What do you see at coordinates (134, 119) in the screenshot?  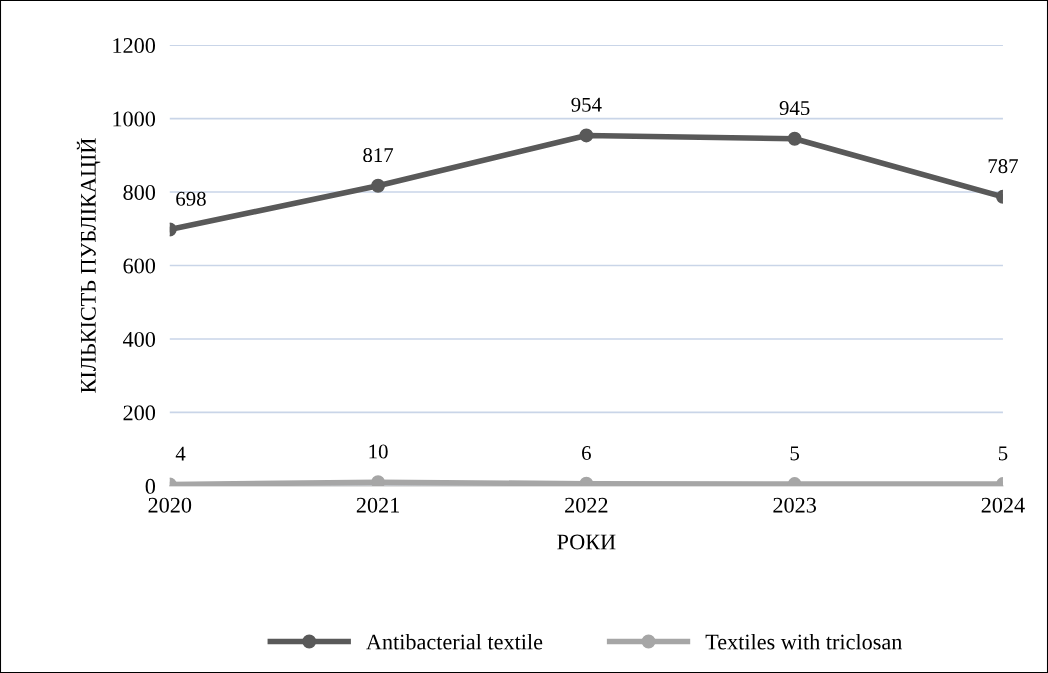 I see `y-tick-label: 1000` at bounding box center [134, 119].